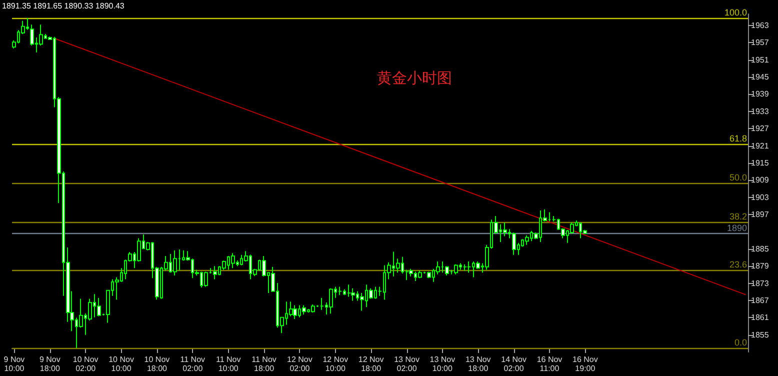 The width and height of the screenshot is (778, 376). I want to click on y-tick-label: 1903, so click(760, 197).